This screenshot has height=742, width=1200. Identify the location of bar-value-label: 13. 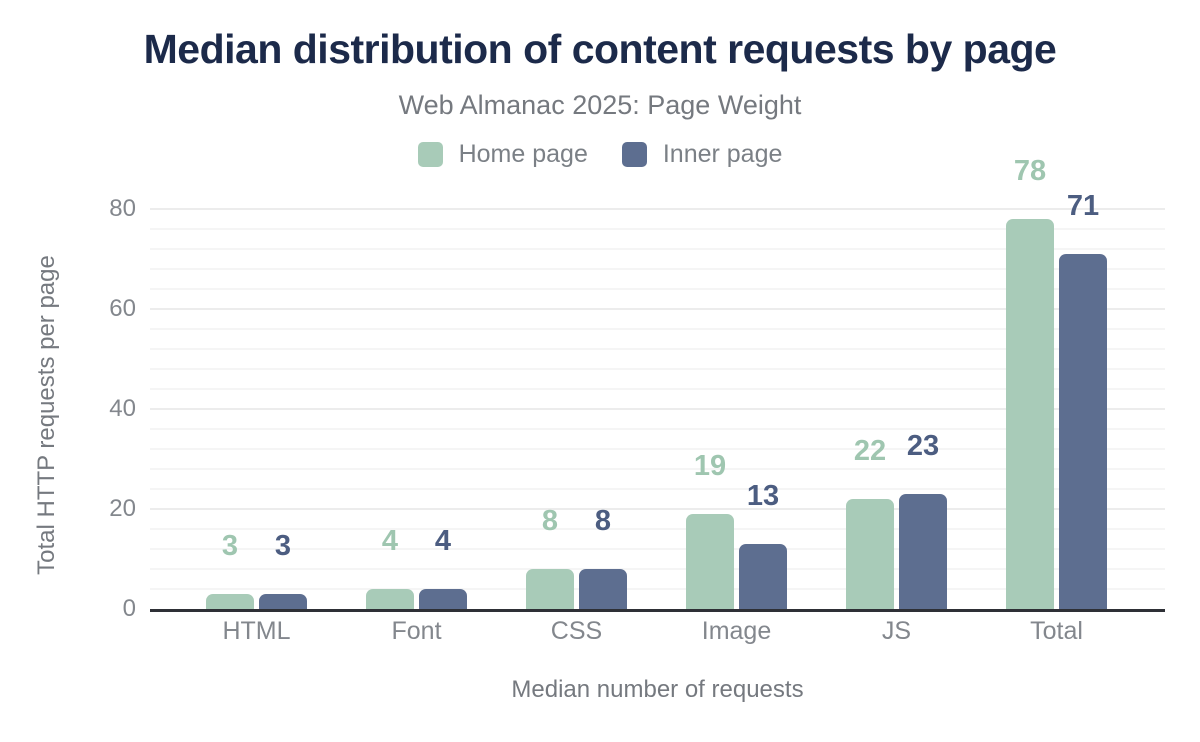
(763, 496).